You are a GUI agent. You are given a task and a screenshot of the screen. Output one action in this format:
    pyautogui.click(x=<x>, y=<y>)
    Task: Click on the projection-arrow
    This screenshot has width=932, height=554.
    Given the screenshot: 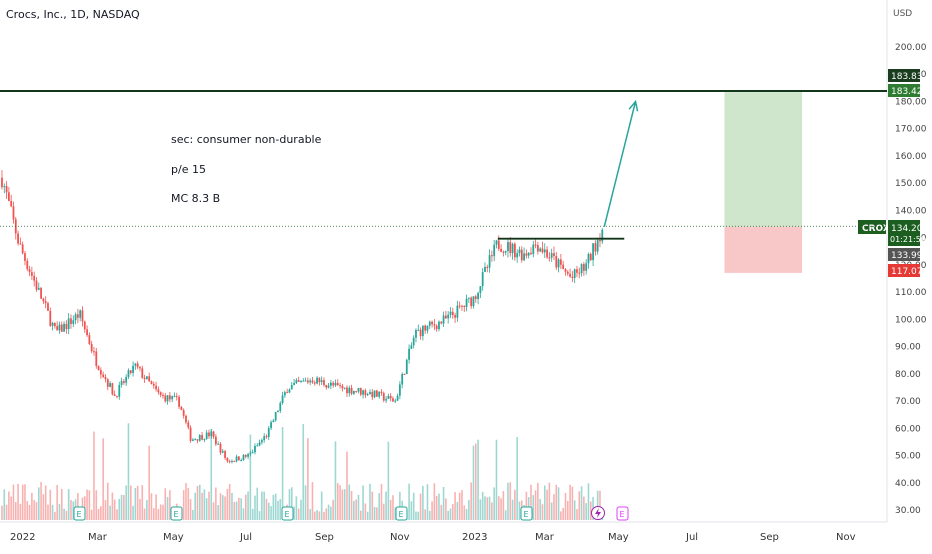 What is the action you would take?
    pyautogui.click(x=620, y=164)
    